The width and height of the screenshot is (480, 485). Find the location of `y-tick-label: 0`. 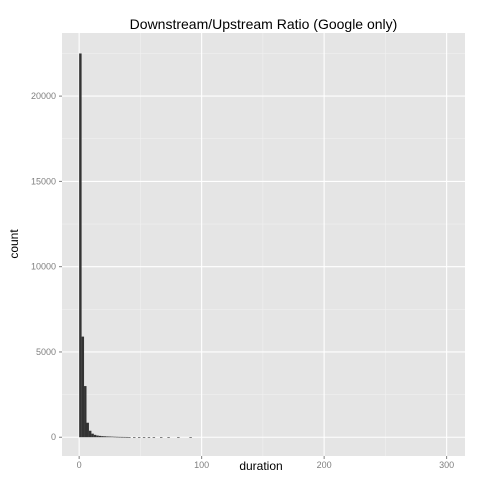

y-tick-label: 0 is located at coordinates (53, 437).